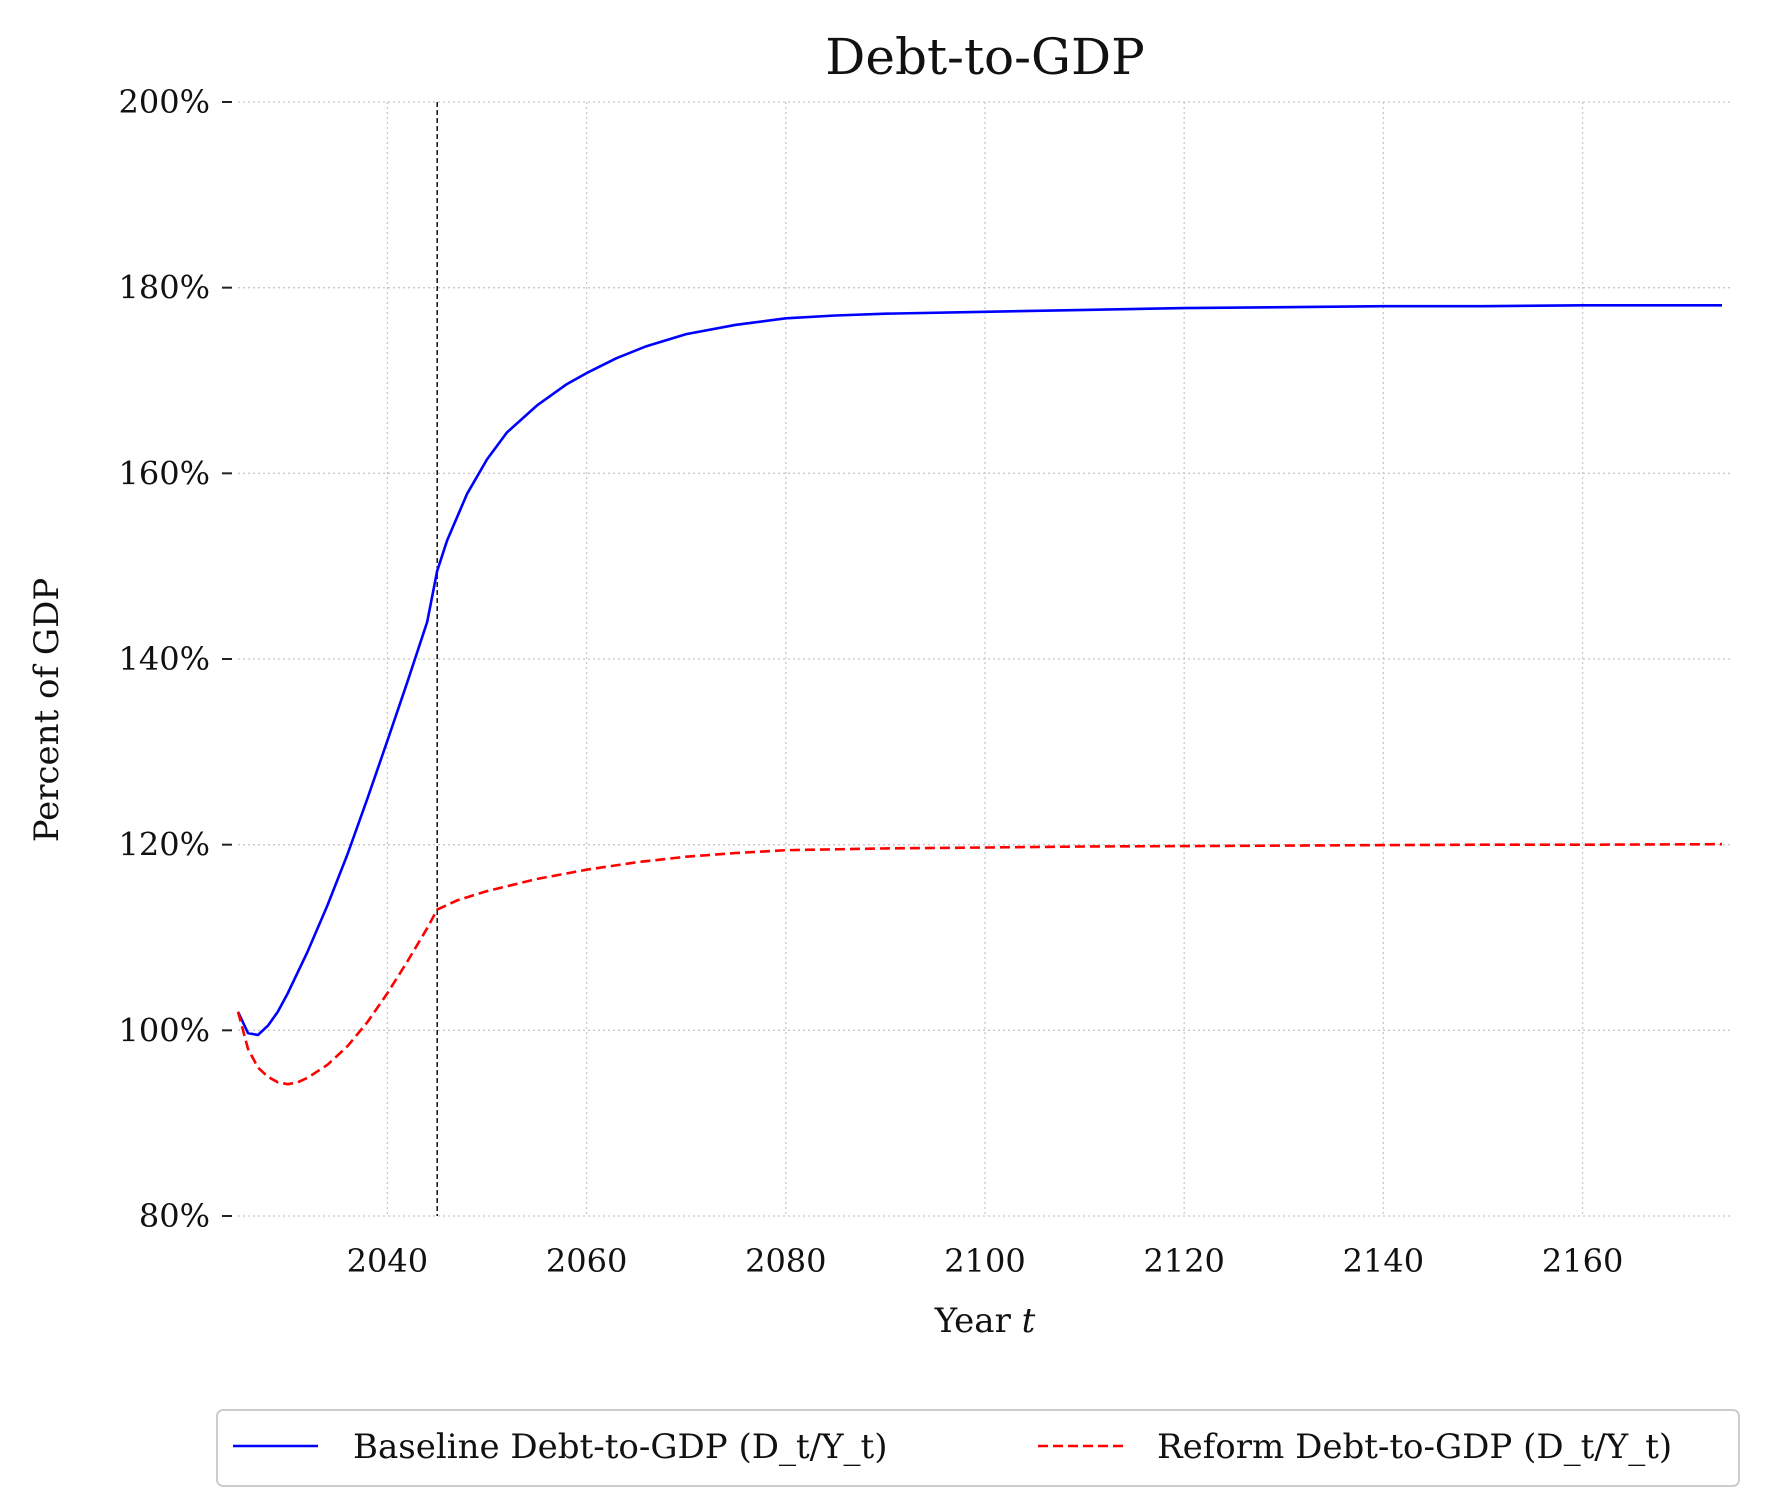 This screenshot has width=1772, height=1503. Describe the element at coordinates (164, 473) in the screenshot. I see `y-tick-label: 160%` at that location.